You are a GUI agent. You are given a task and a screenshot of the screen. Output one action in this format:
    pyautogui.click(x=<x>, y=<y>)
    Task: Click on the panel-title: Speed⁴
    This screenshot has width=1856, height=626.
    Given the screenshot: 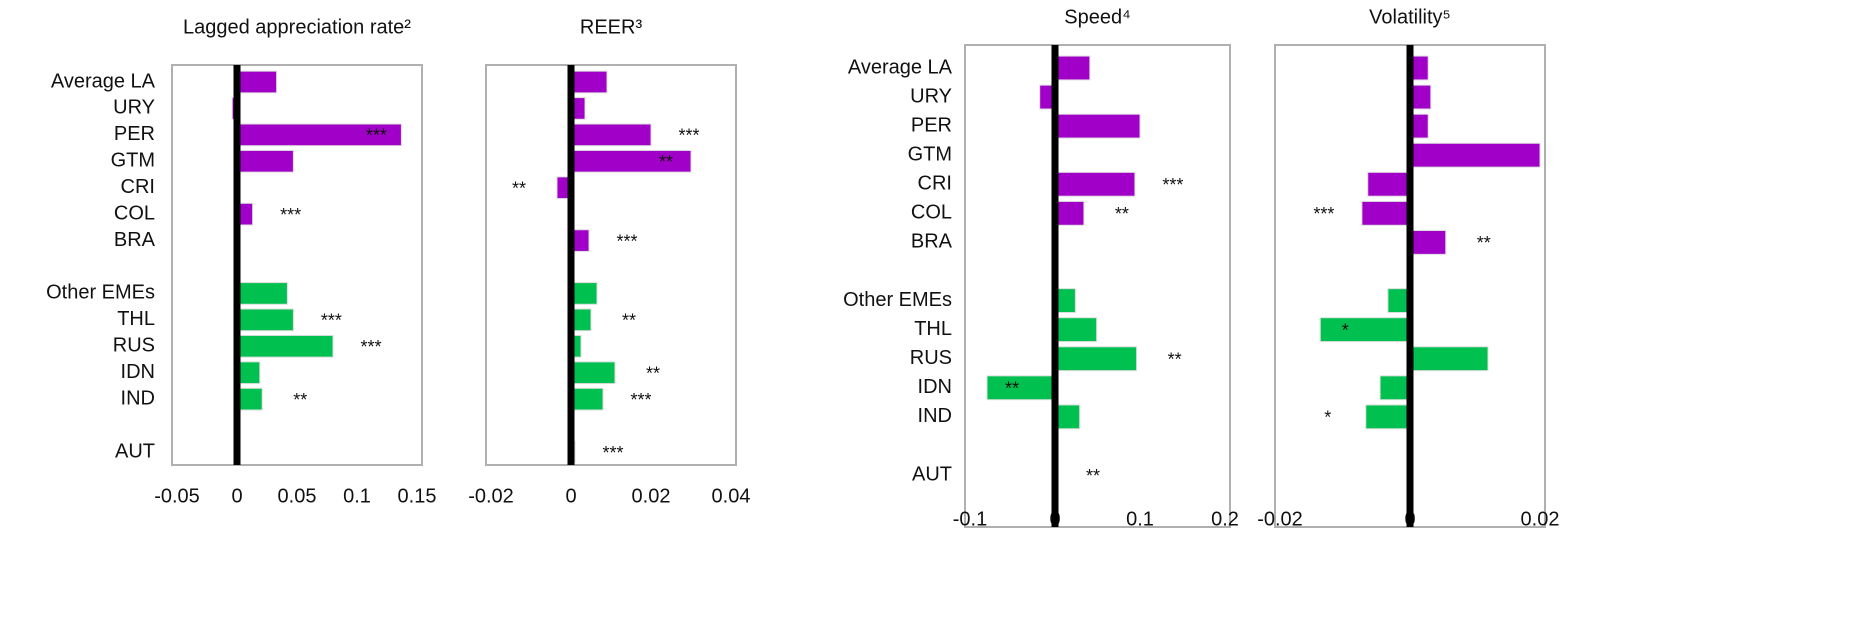 What is the action you would take?
    pyautogui.click(x=1097, y=17)
    